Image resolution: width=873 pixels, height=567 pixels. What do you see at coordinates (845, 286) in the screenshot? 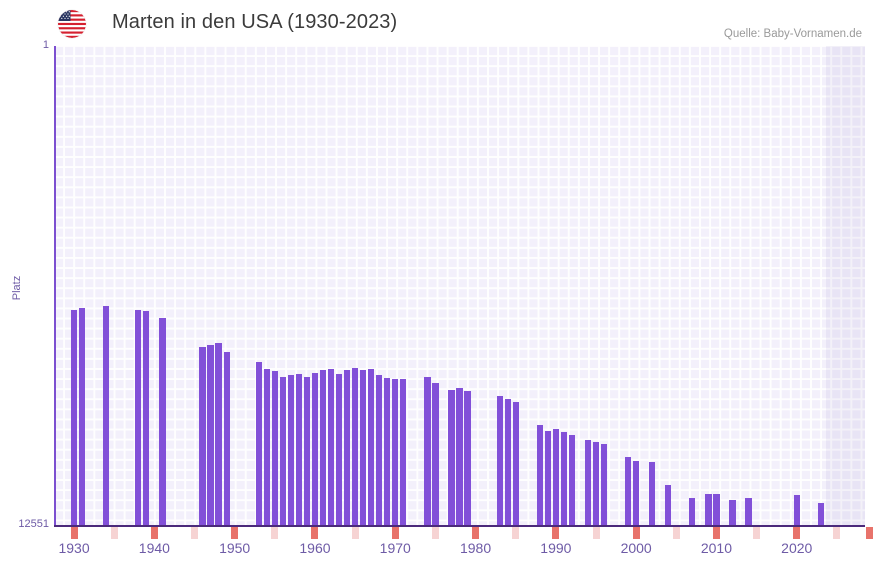
I see `forecast-shaded-region` at bounding box center [845, 286].